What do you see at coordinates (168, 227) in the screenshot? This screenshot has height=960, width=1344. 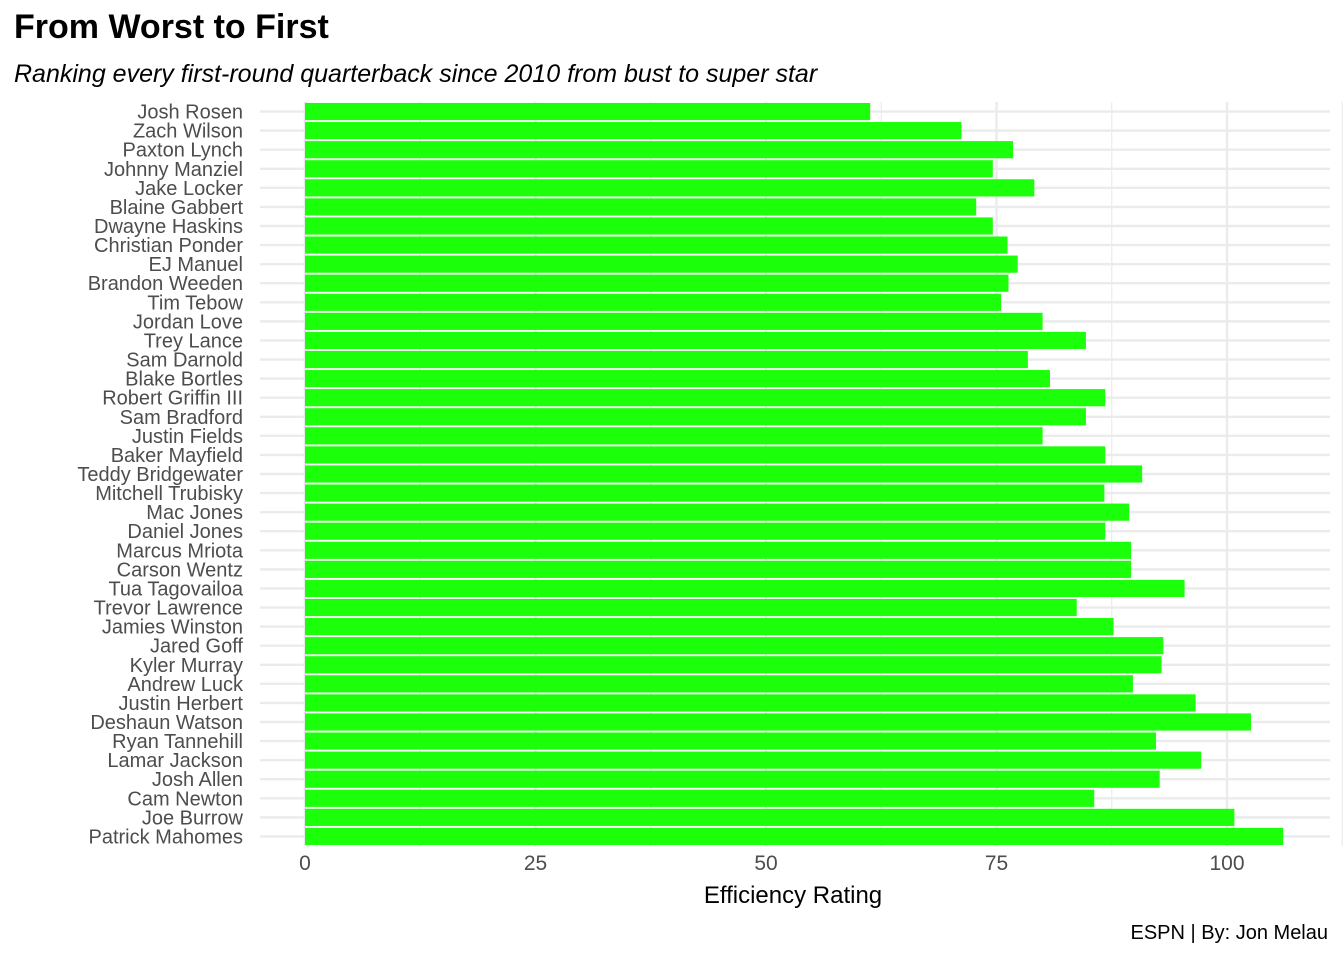 I see `category-label: Dwayne Haskins` at bounding box center [168, 227].